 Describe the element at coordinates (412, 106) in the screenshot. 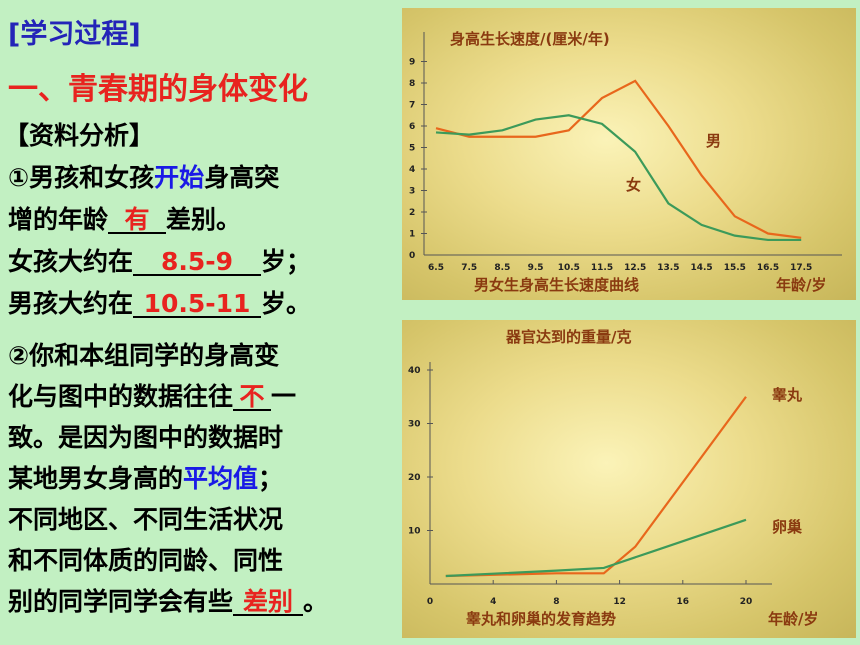

I see `chart-1-y-tick-label: 7` at that location.